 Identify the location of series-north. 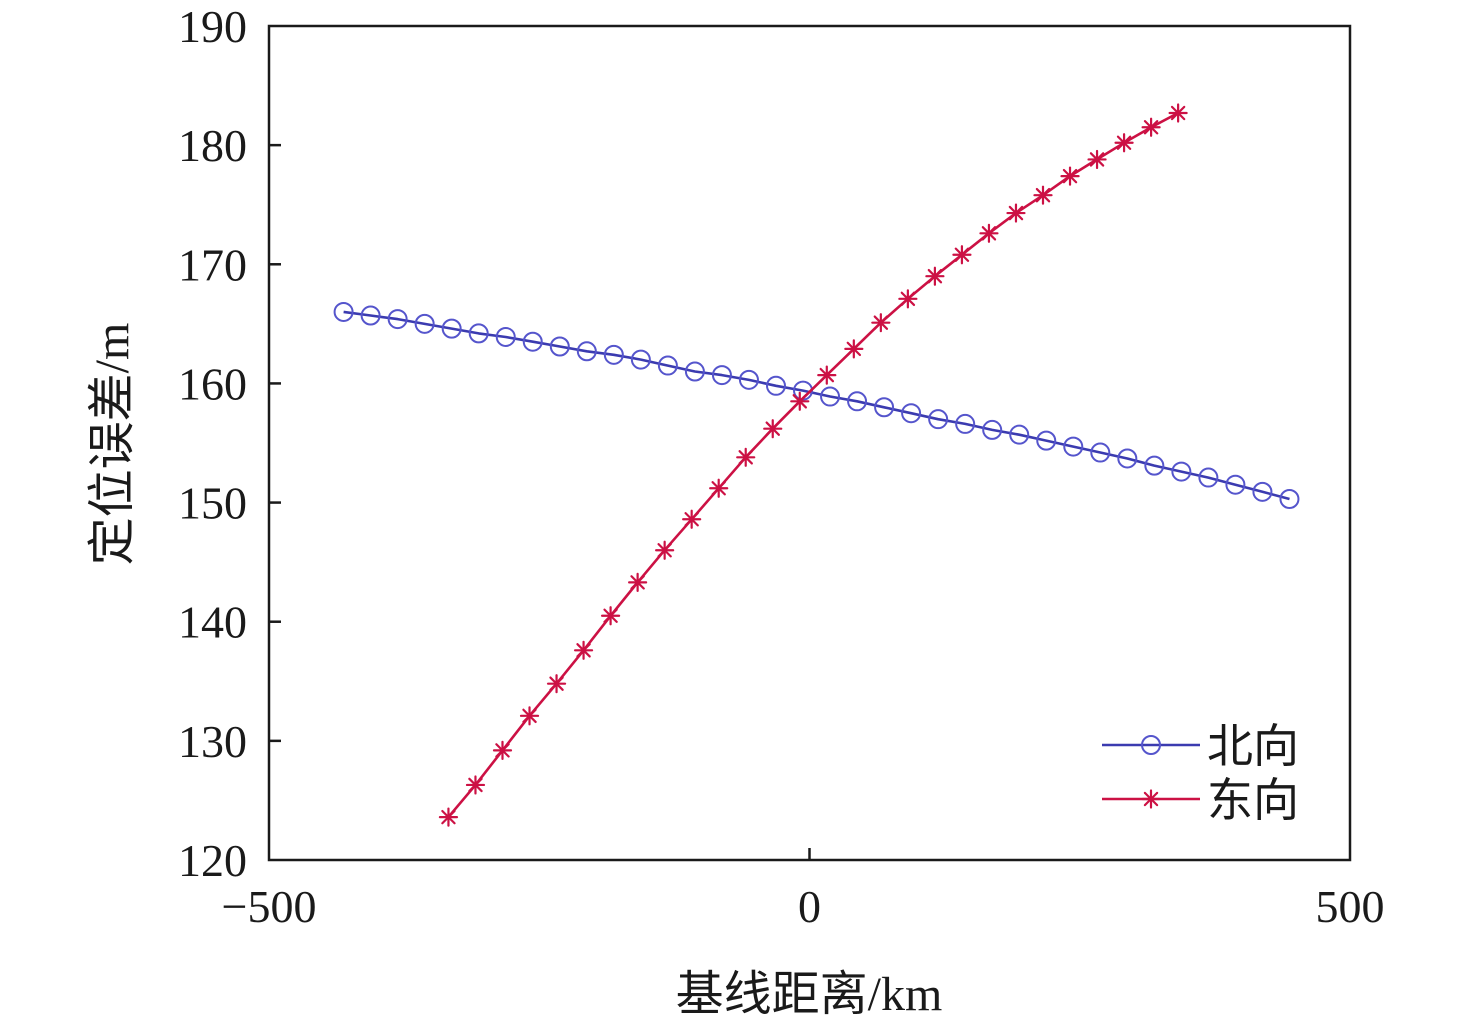
(816, 405).